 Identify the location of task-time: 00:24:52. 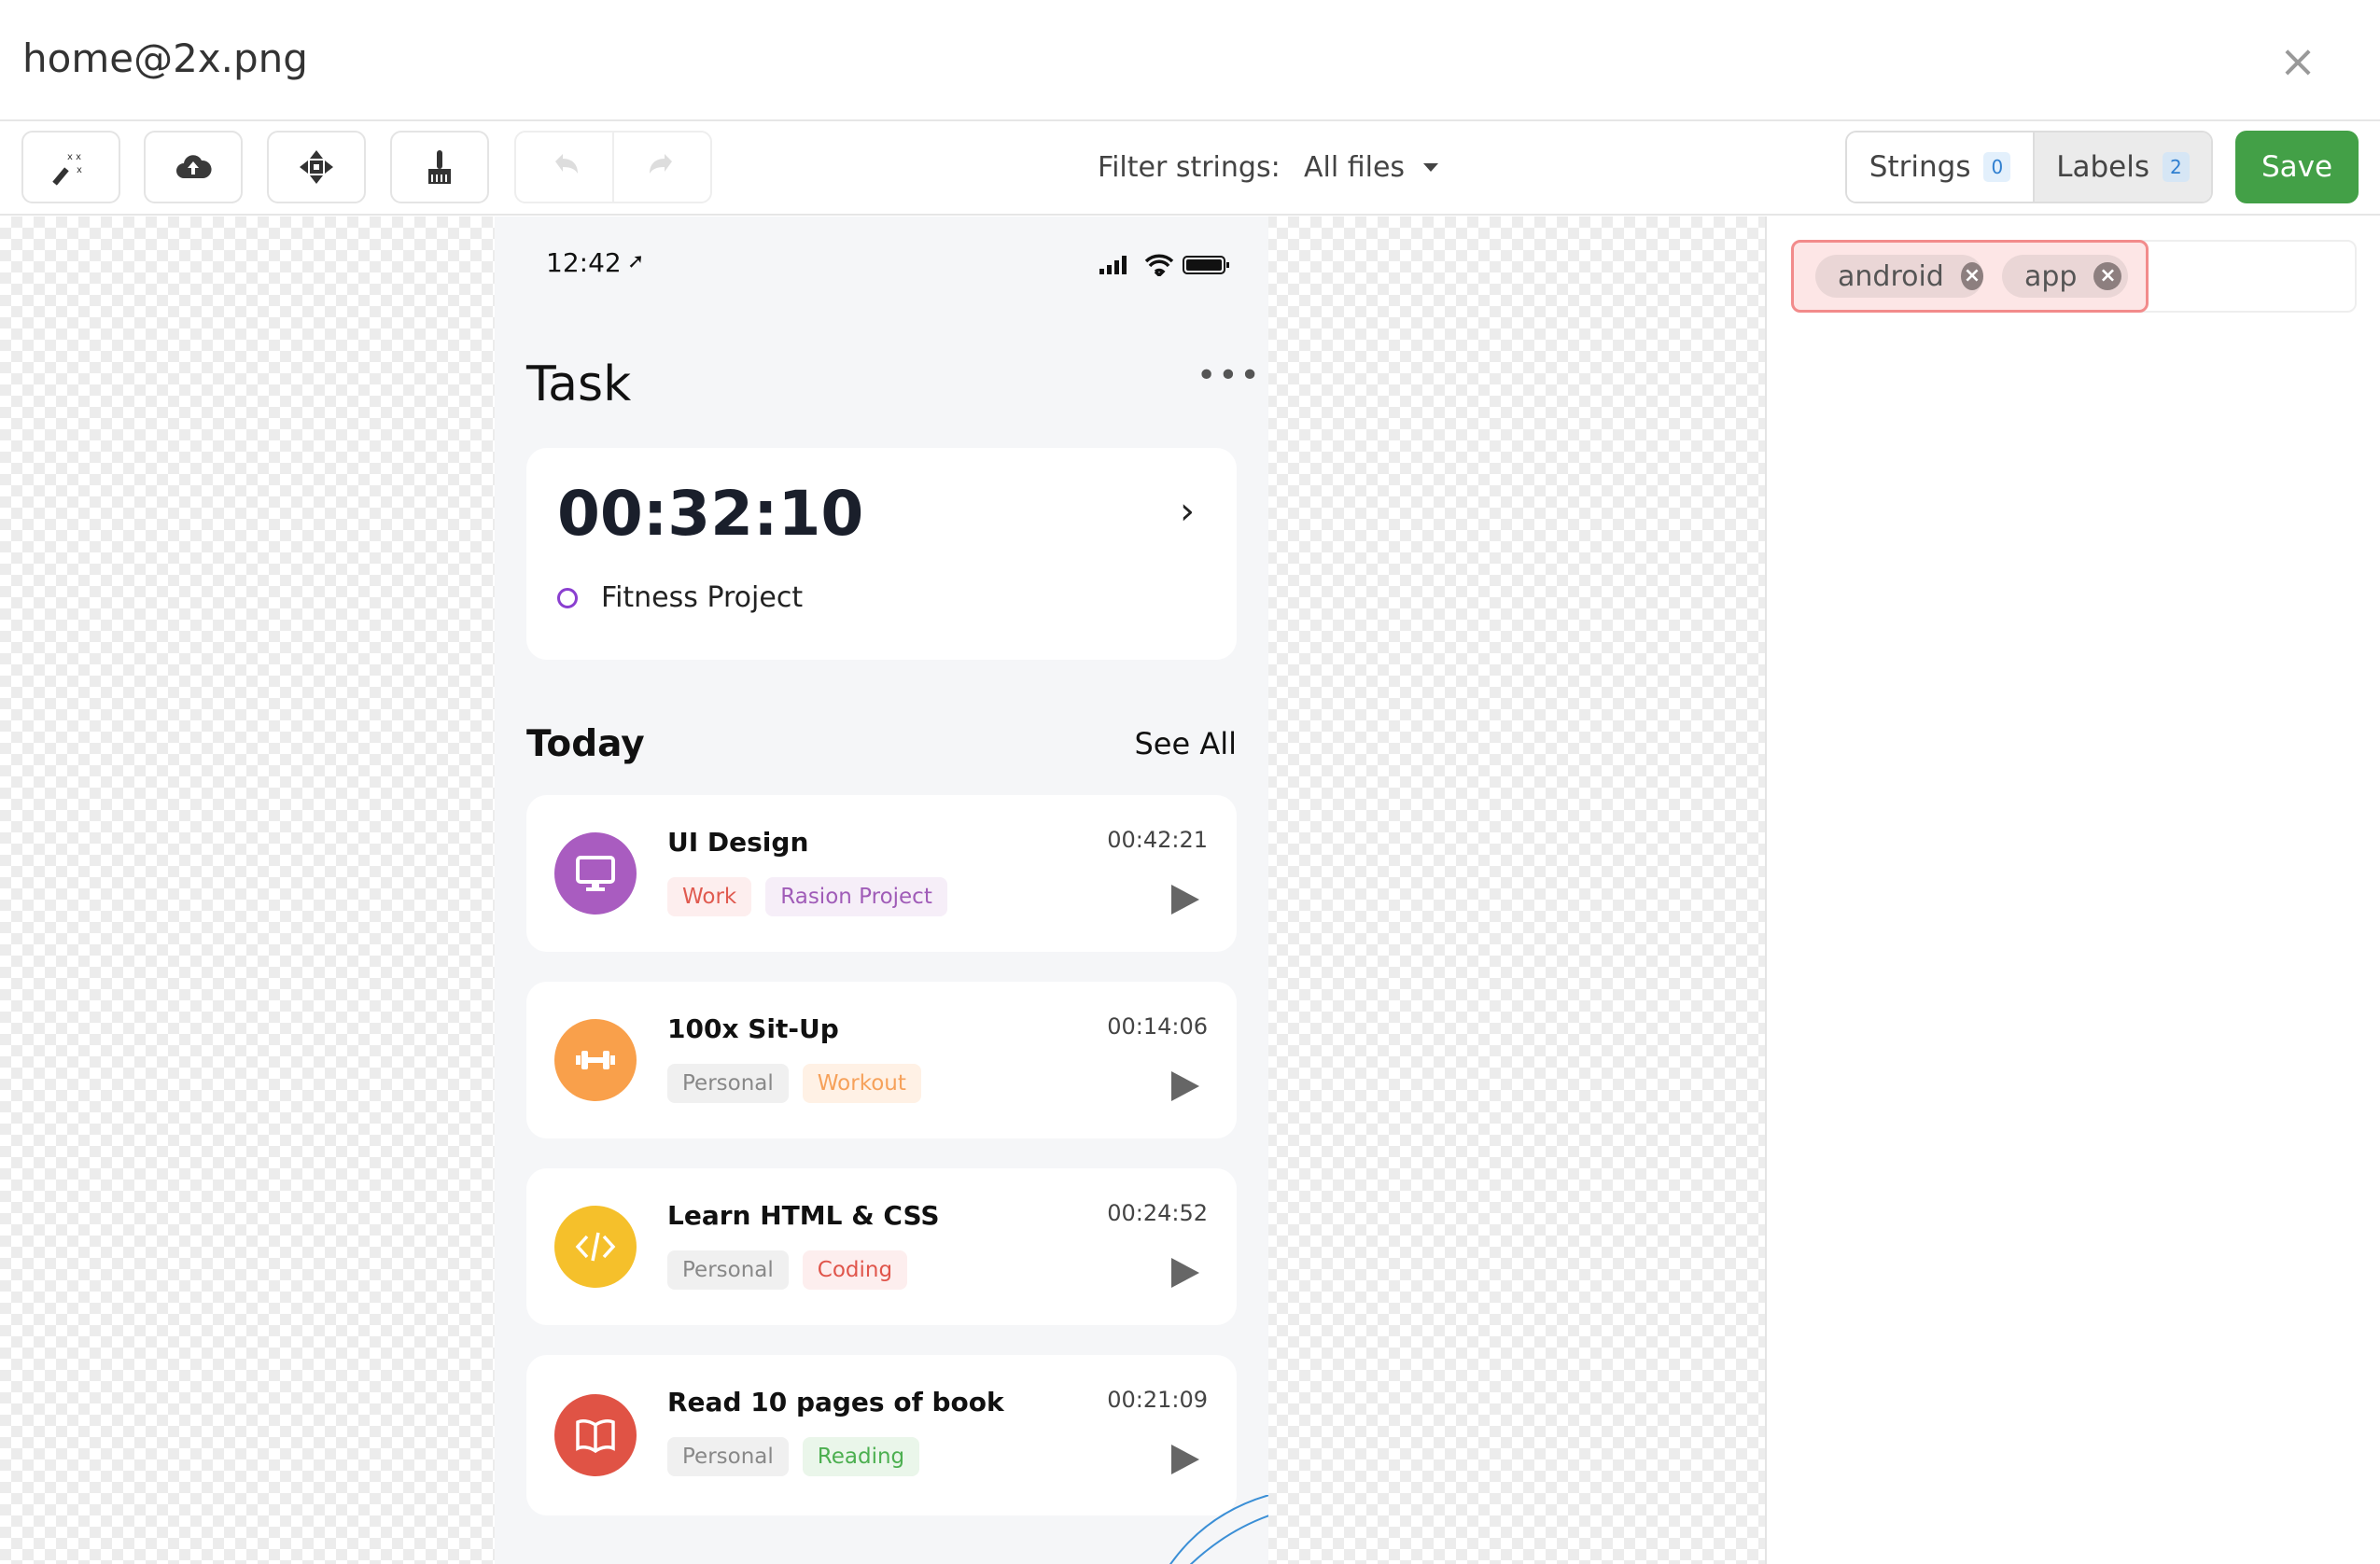
(1157, 1213).